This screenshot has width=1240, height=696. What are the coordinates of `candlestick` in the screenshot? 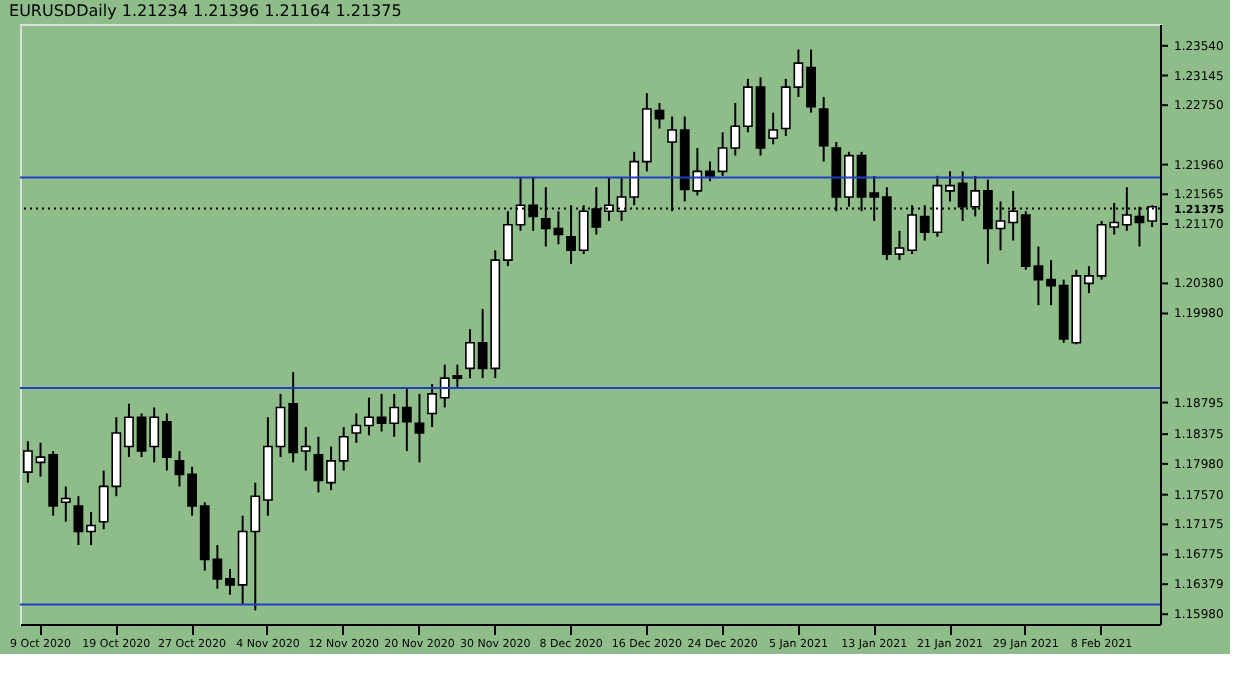 It's located at (823, 129).